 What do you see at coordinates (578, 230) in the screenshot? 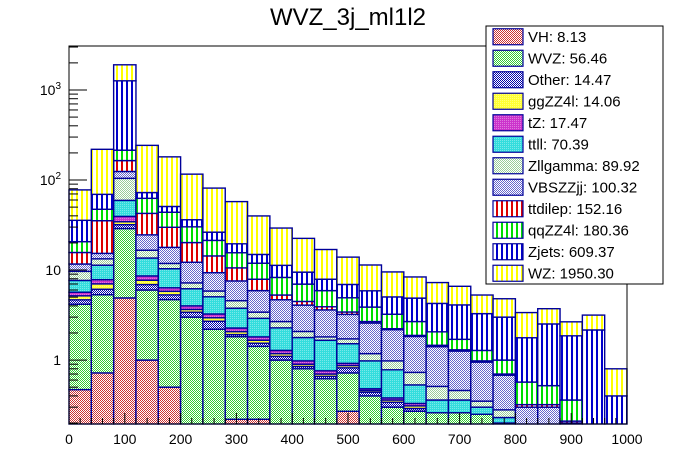
I see `legend-label: qqZZ4l: 180.36` at bounding box center [578, 230].